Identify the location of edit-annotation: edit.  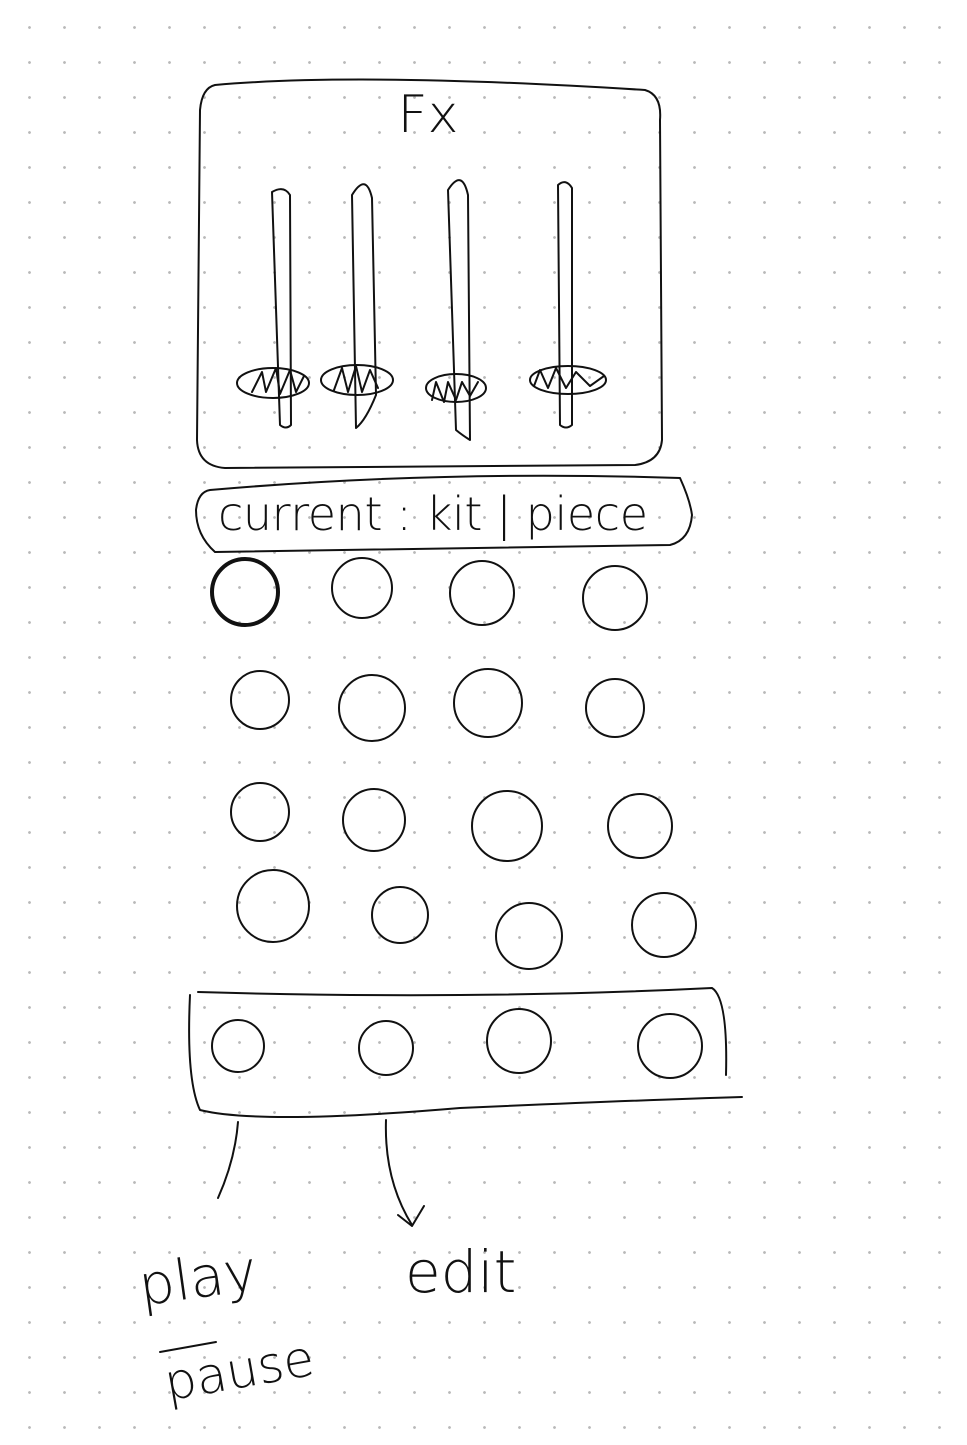
(460, 1272).